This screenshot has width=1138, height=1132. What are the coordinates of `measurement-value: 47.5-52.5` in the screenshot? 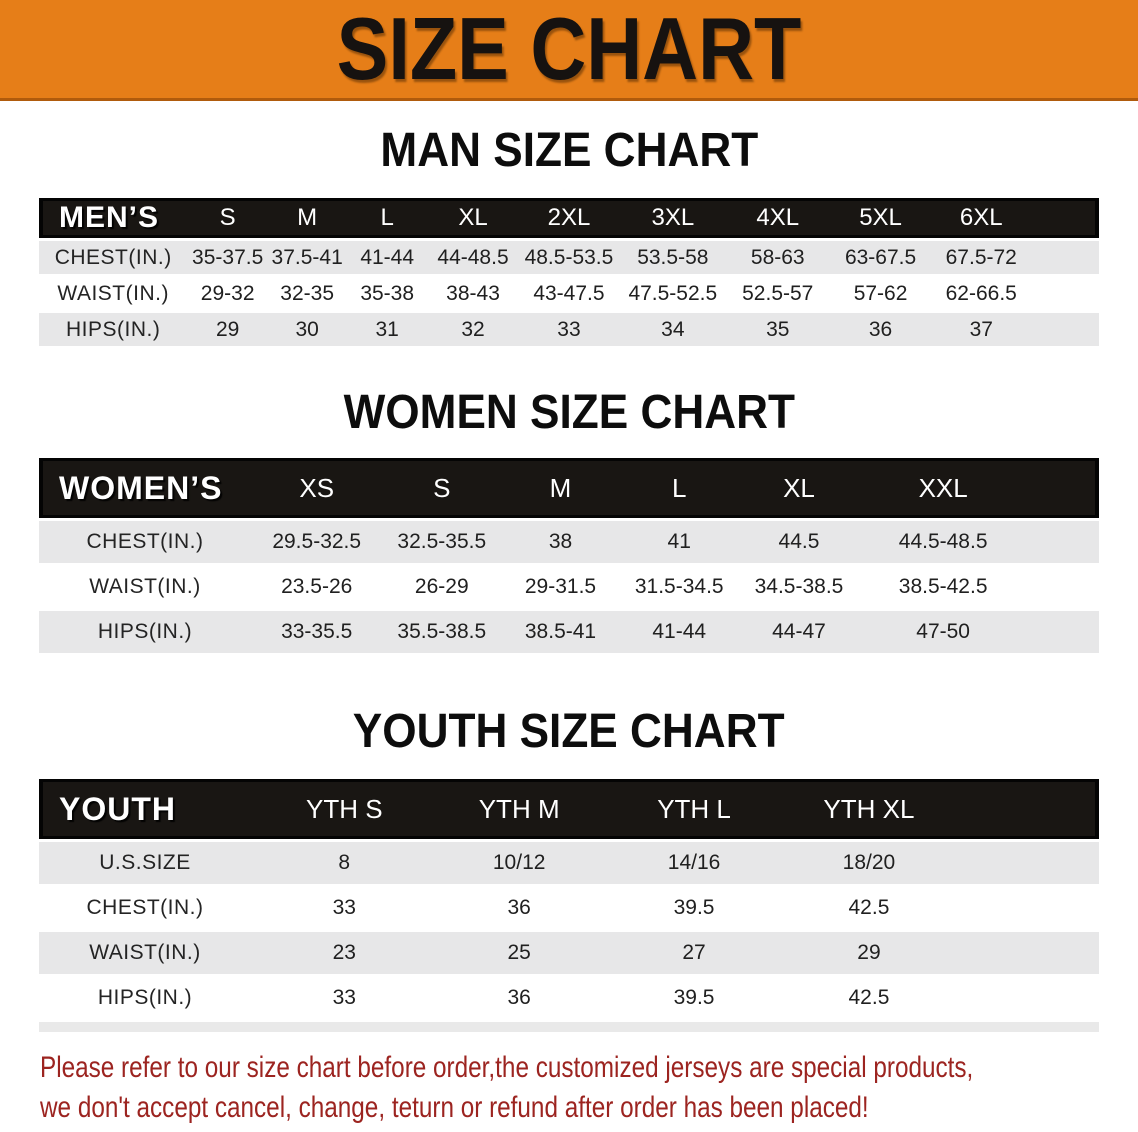 It's located at (672, 293).